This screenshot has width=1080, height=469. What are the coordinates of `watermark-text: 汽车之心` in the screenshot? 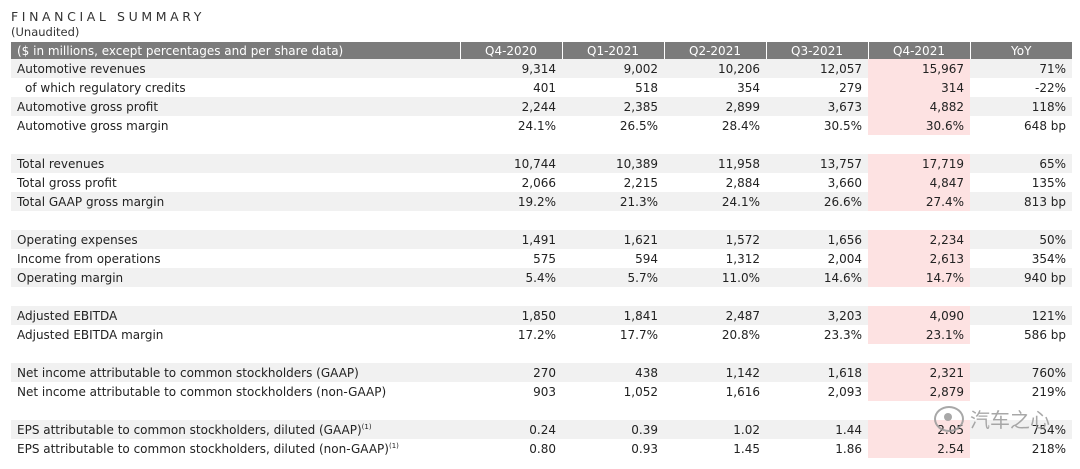 It's located at (1010, 420).